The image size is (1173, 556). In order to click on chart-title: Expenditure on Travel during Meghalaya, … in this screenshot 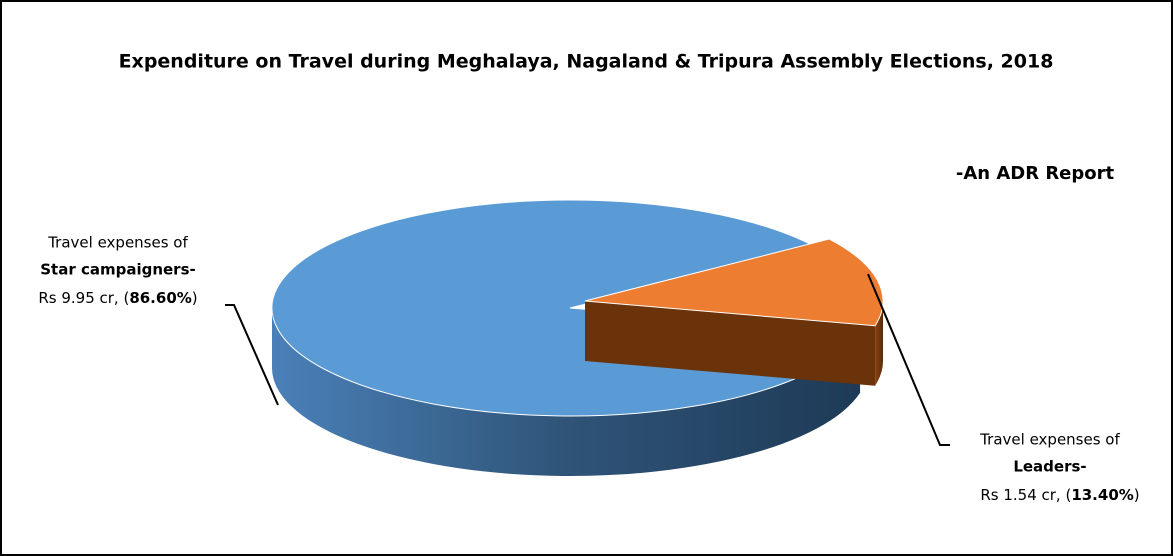, I will do `click(586, 62)`.